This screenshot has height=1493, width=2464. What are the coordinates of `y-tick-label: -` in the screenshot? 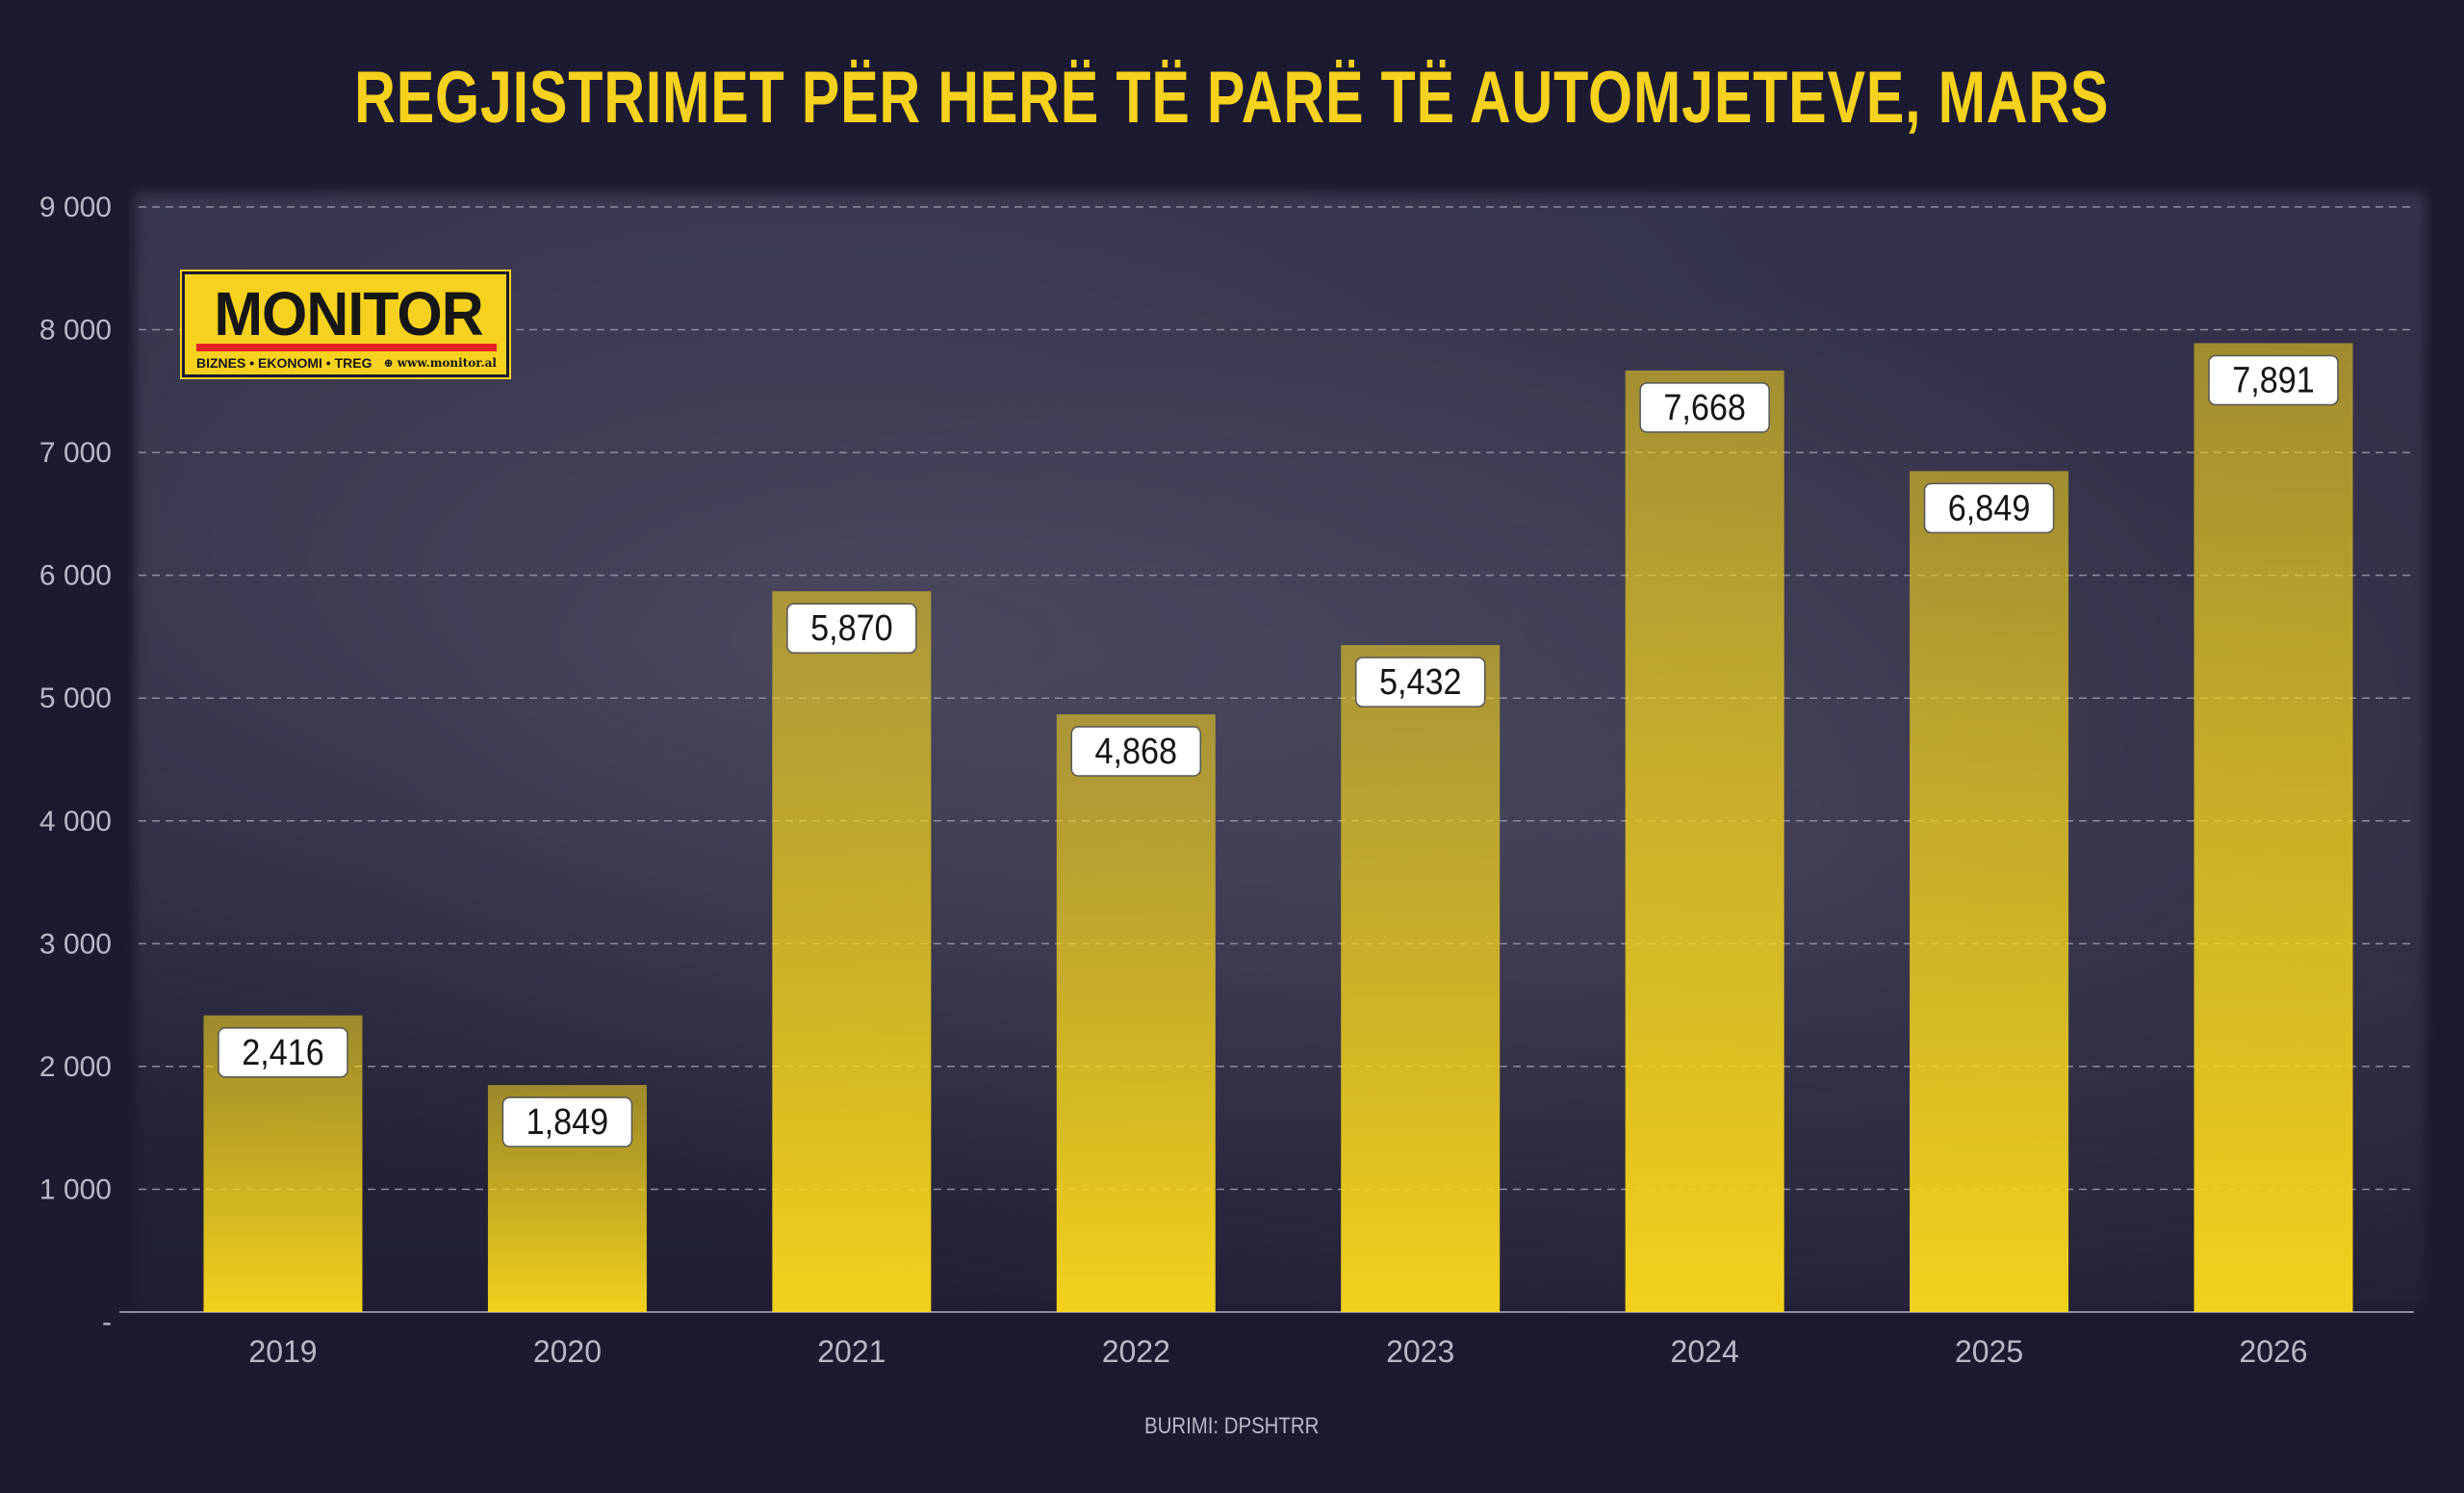 It's located at (107, 1322).